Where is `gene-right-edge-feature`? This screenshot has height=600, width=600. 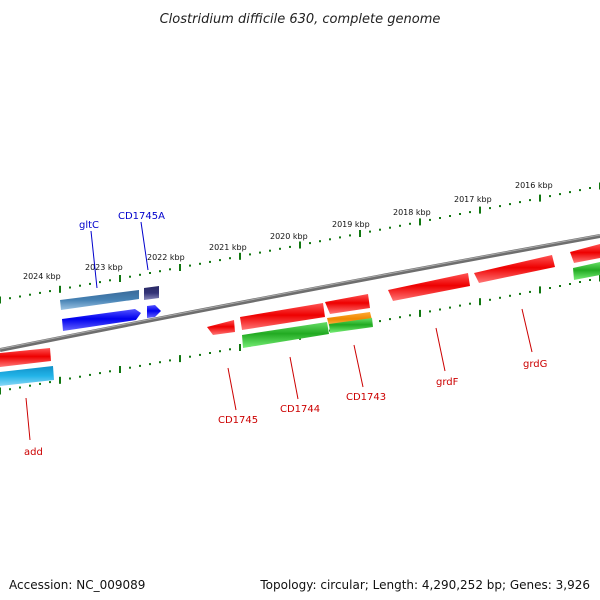 gene-right-edge-feature is located at coordinates (585, 253).